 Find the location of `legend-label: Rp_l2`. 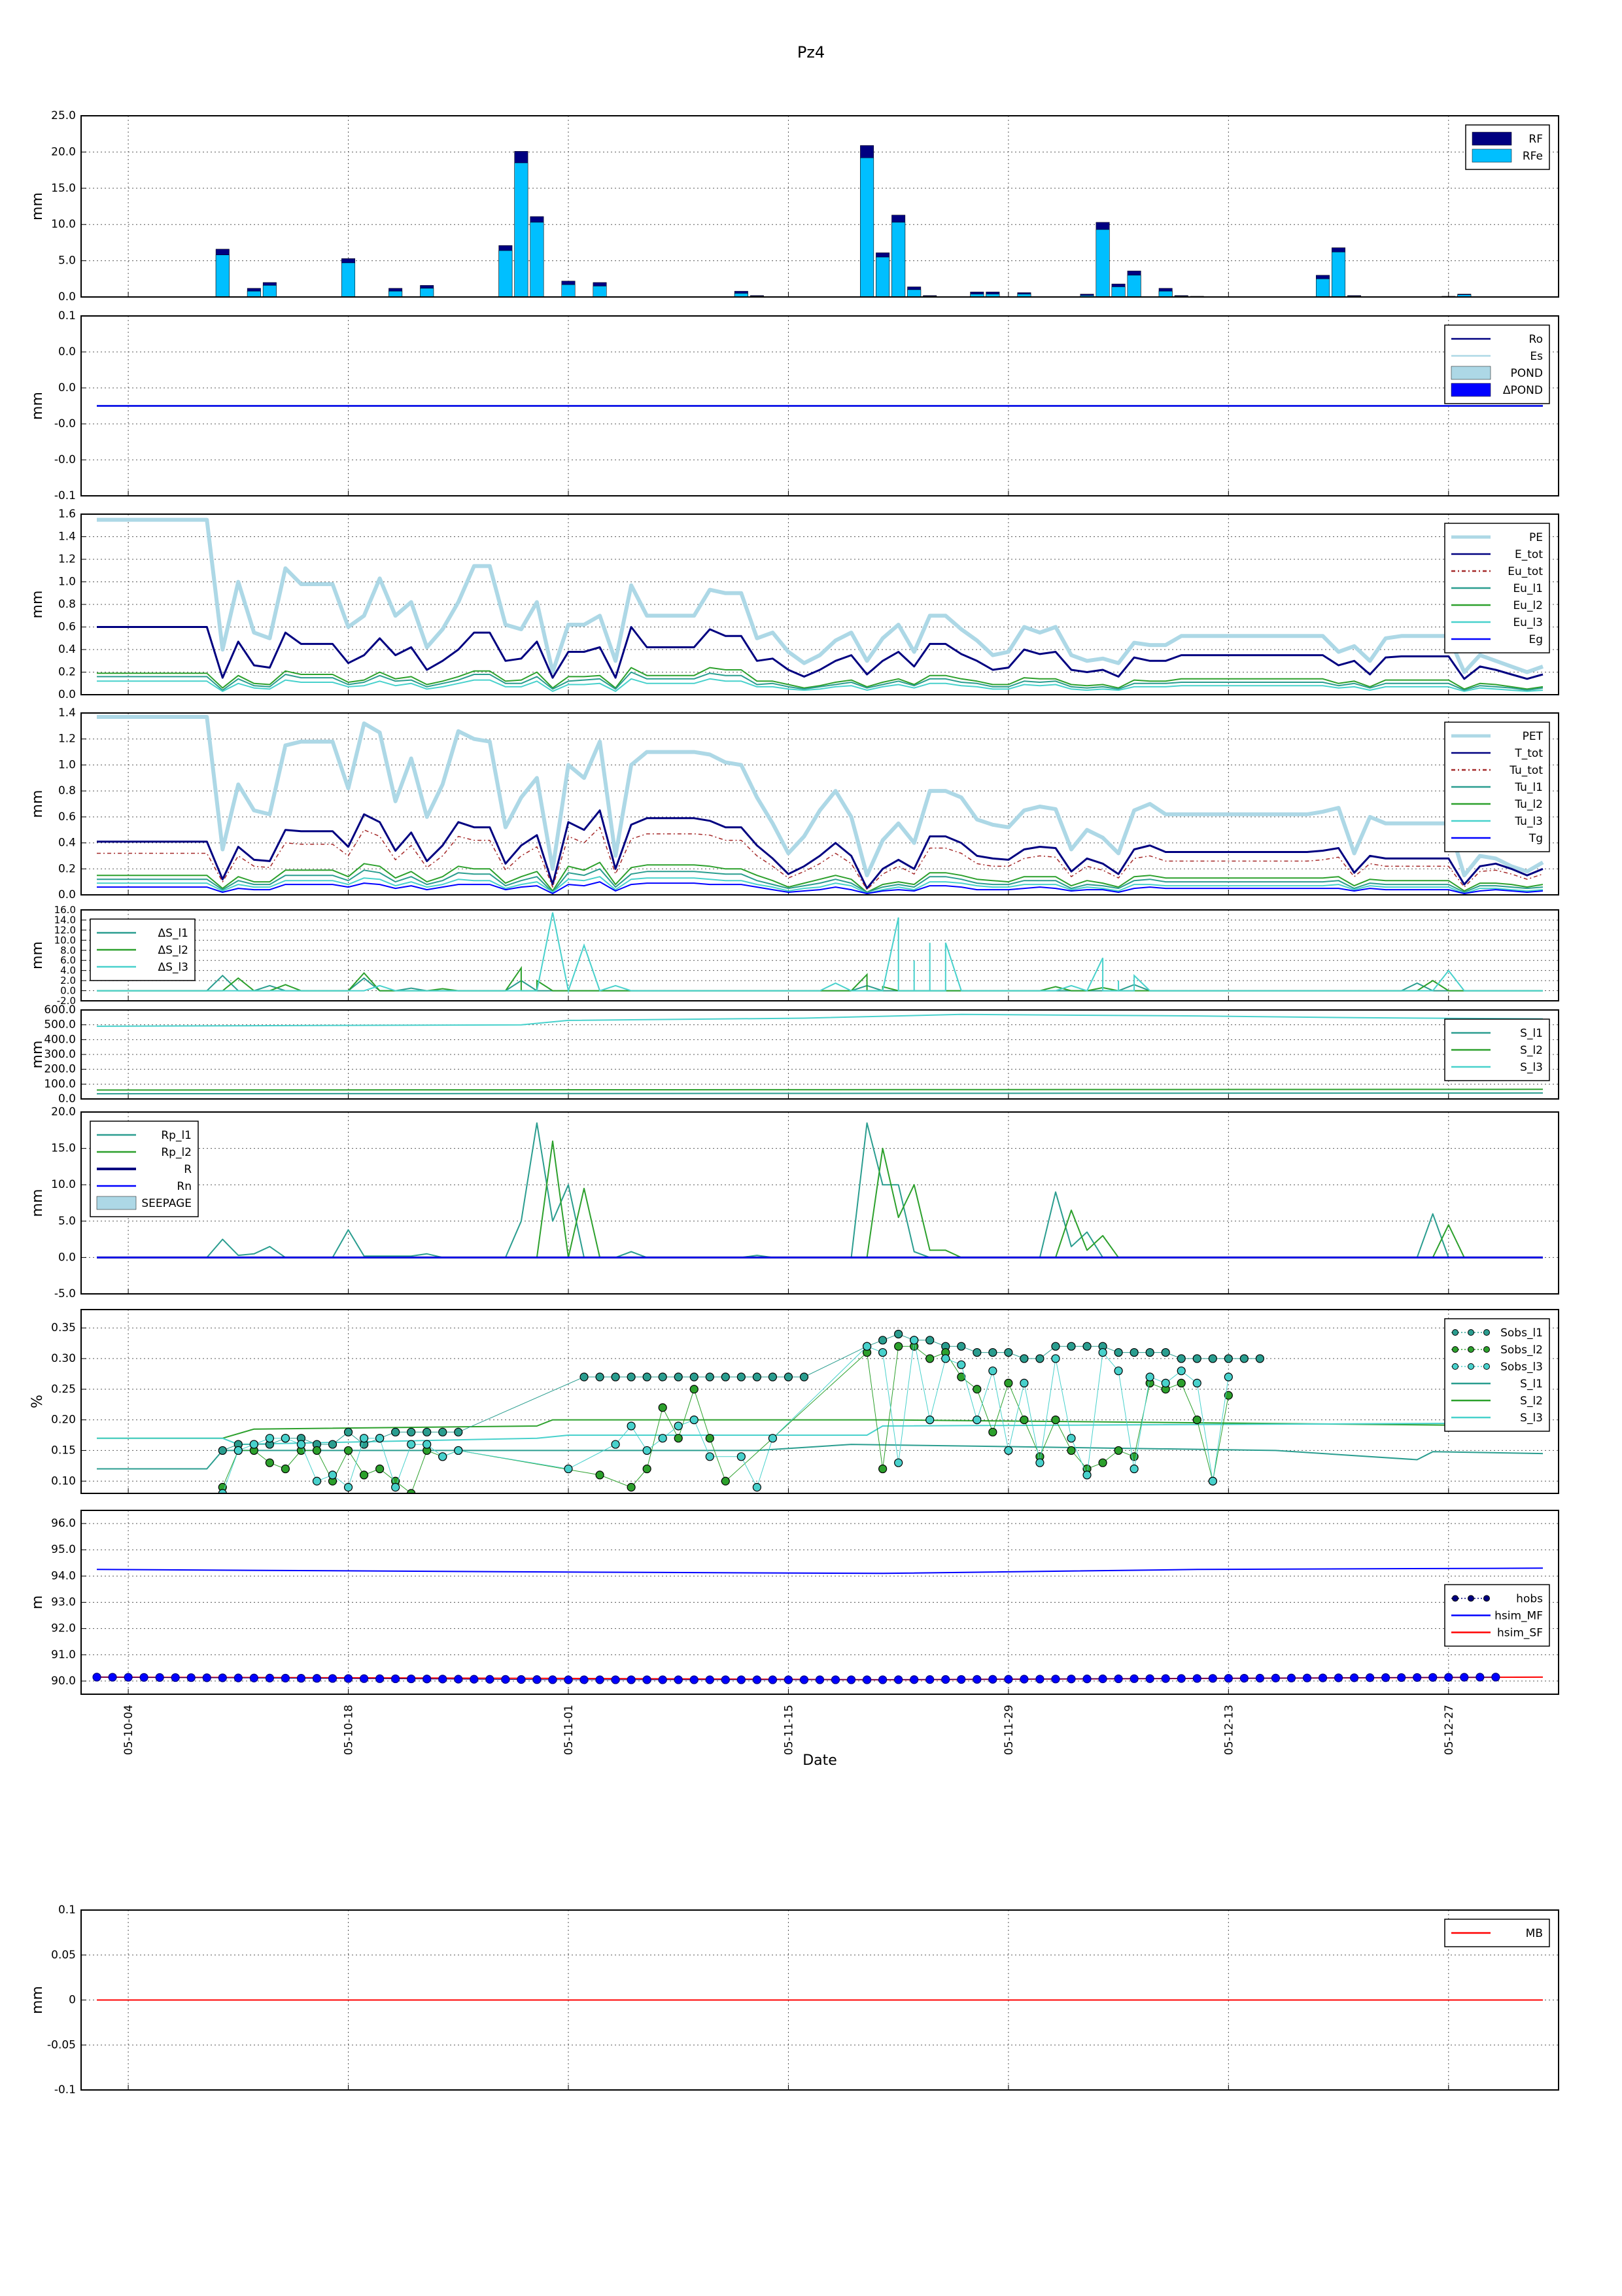

legend-label: Rp_l2 is located at coordinates (176, 1152).